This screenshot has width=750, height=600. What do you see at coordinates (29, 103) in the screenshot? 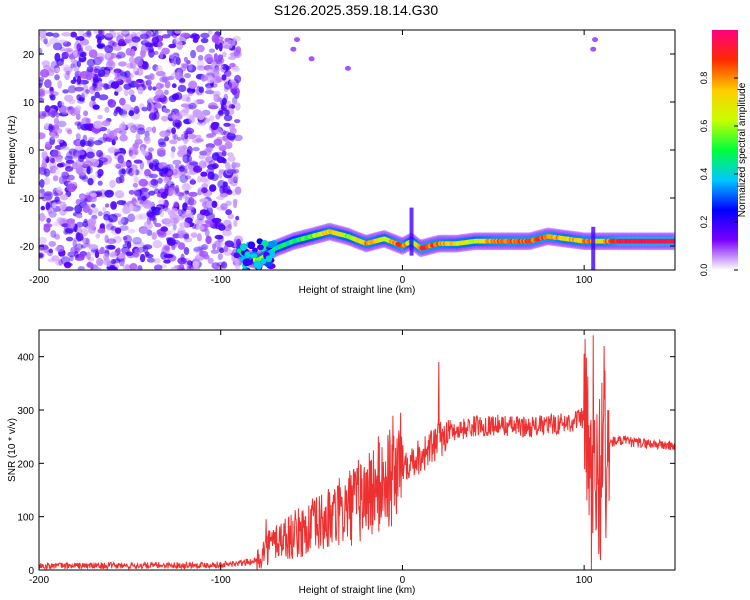
I see `y-tick-label: 10` at bounding box center [29, 103].